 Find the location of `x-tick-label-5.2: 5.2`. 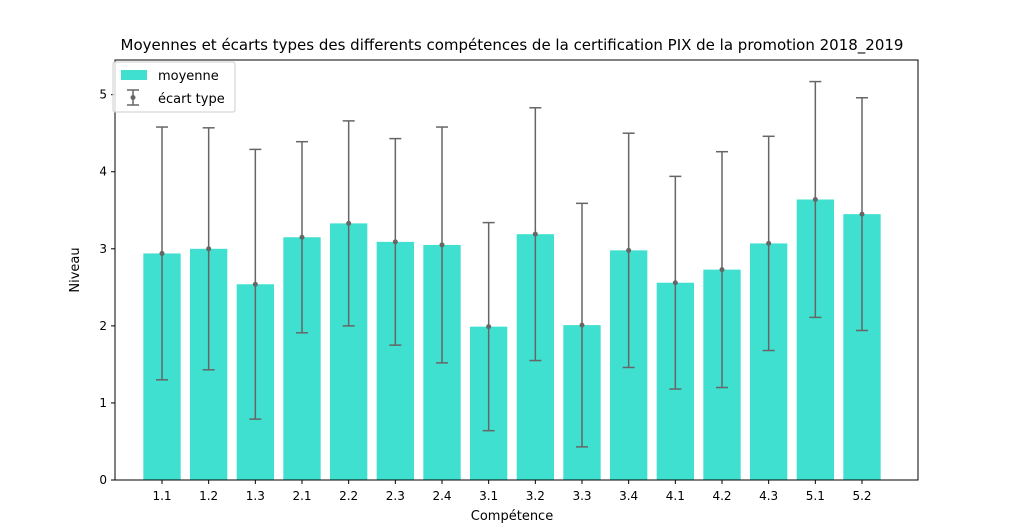

x-tick-label-5.2: 5.2 is located at coordinates (861, 496).